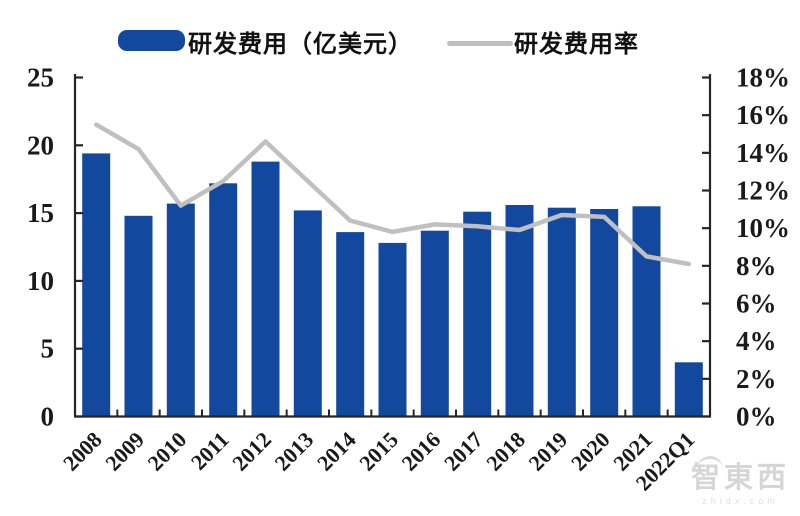 The width and height of the screenshot is (800, 516). What do you see at coordinates (763, 191) in the screenshot?
I see `right-axis-tick-label: 12%` at bounding box center [763, 191].